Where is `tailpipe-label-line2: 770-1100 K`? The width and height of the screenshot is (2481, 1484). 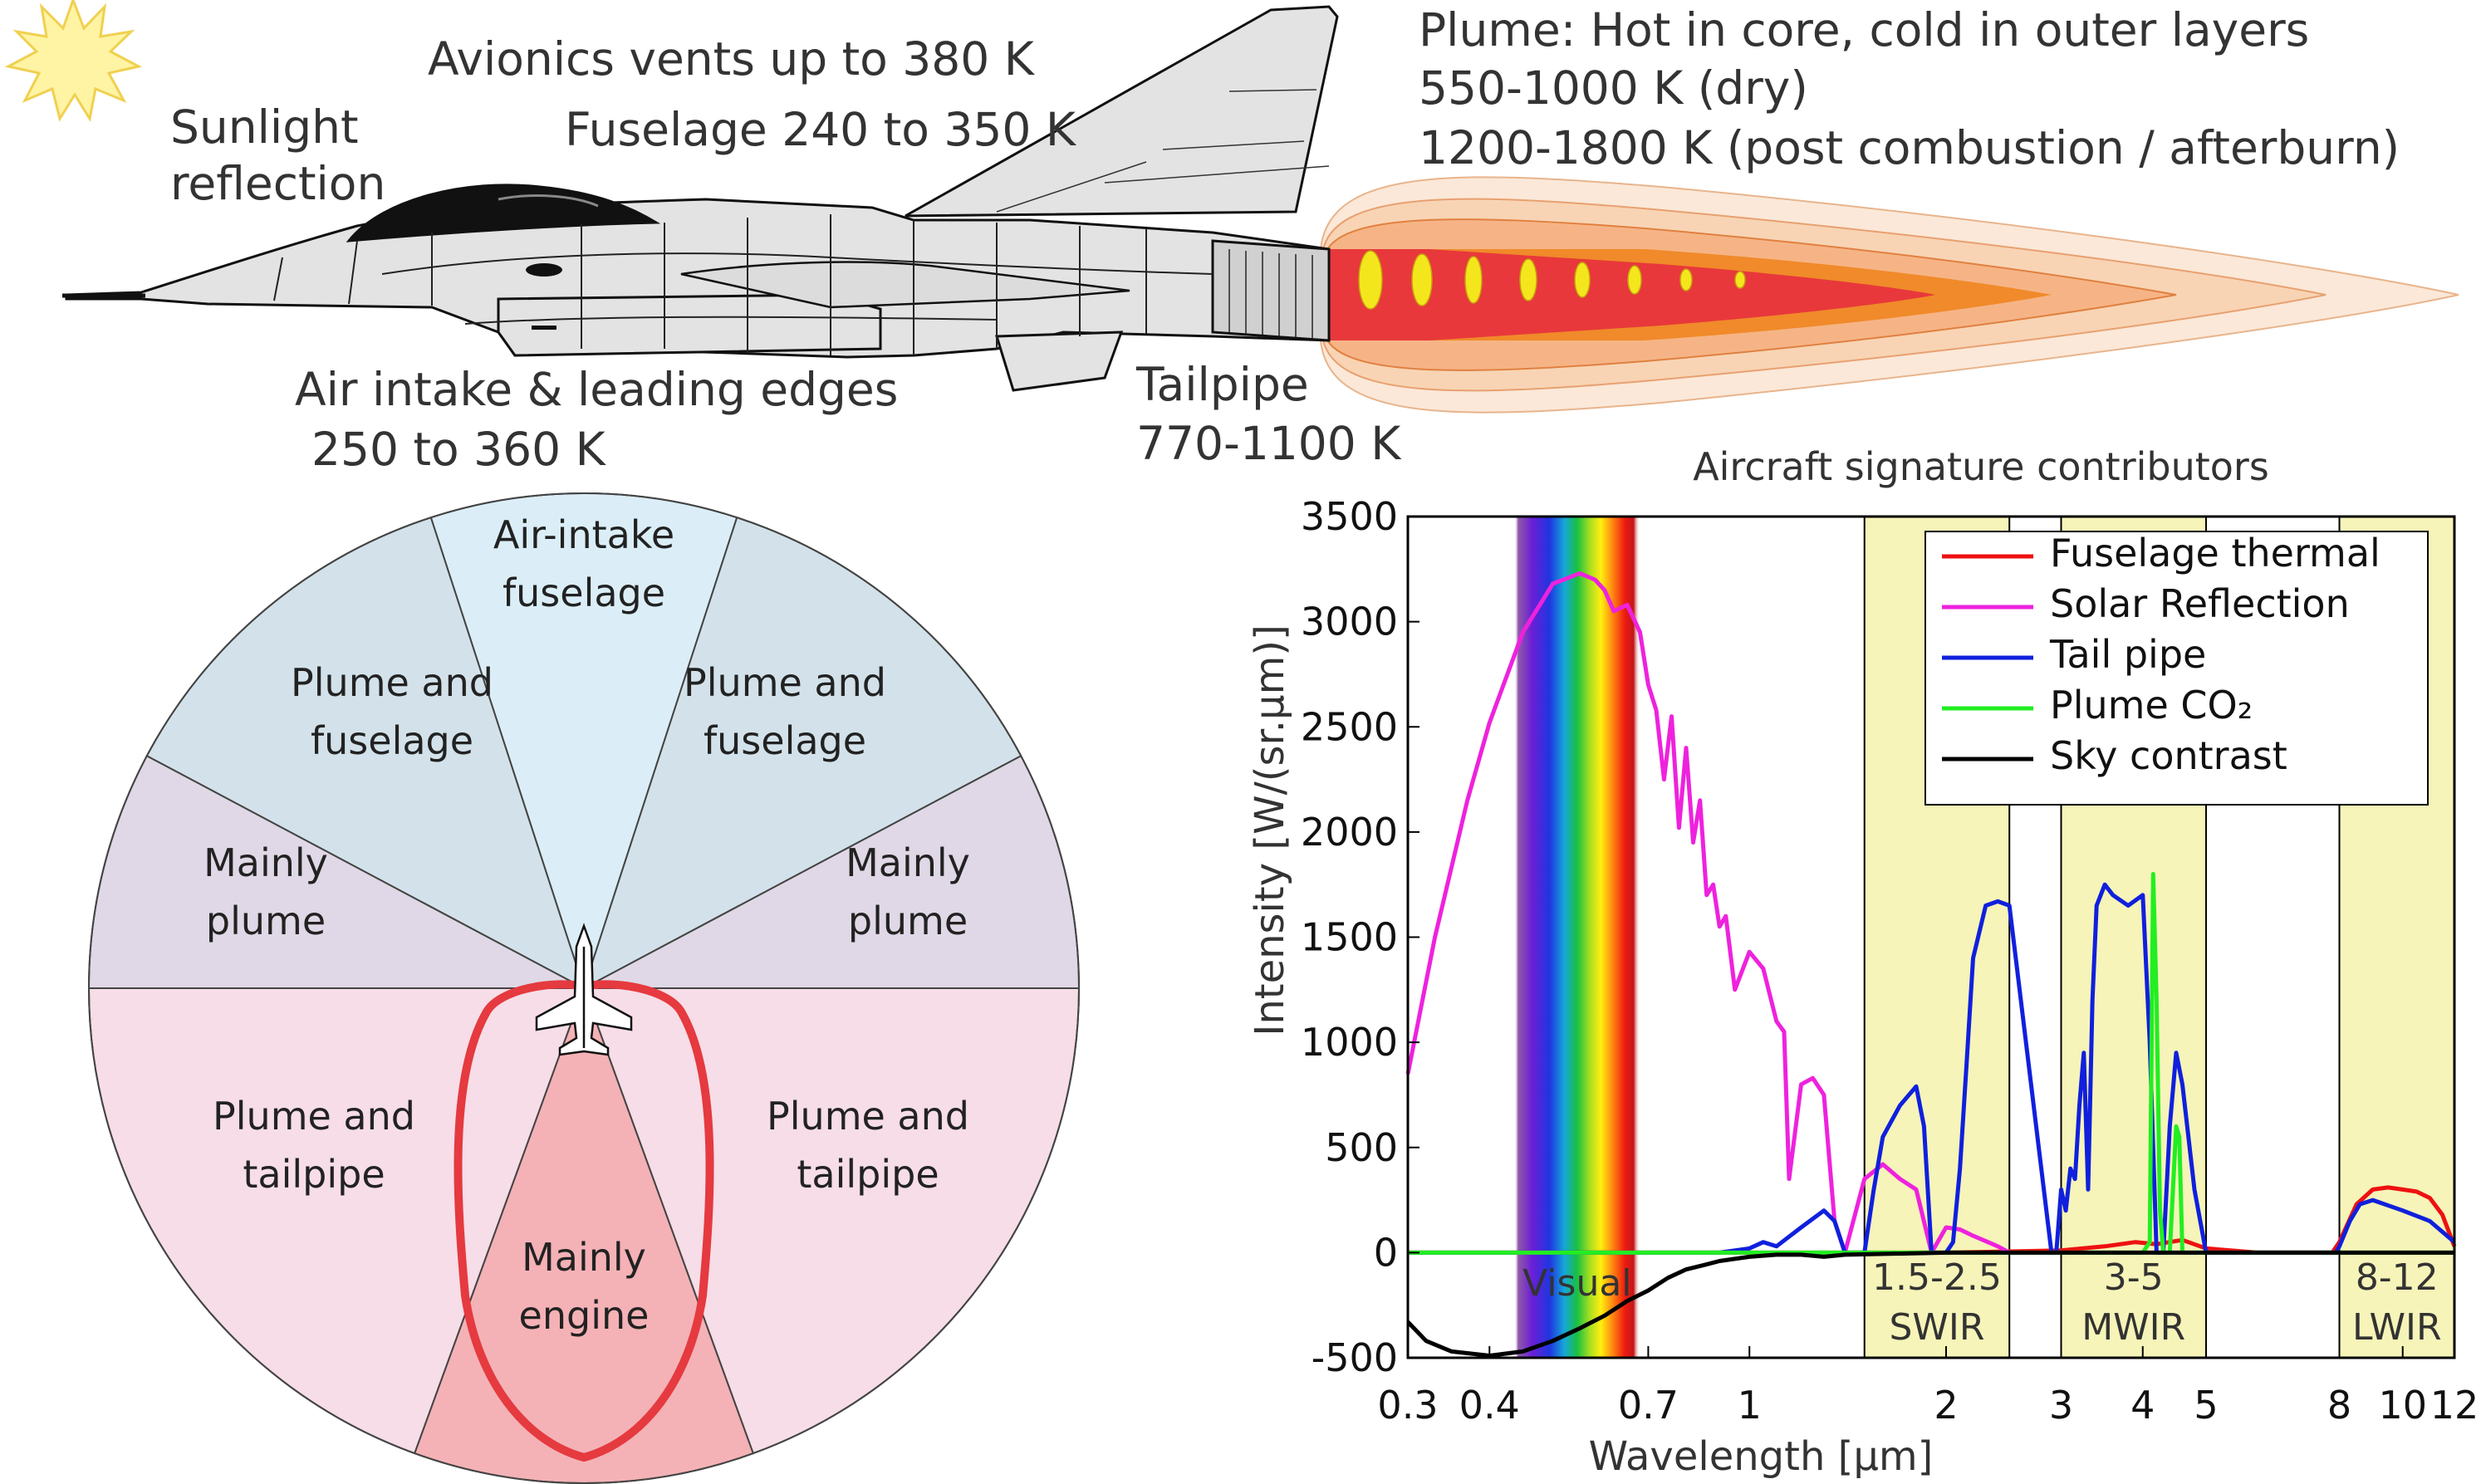
tailpipe-label-line2: 770-1100 K is located at coordinates (1269, 444).